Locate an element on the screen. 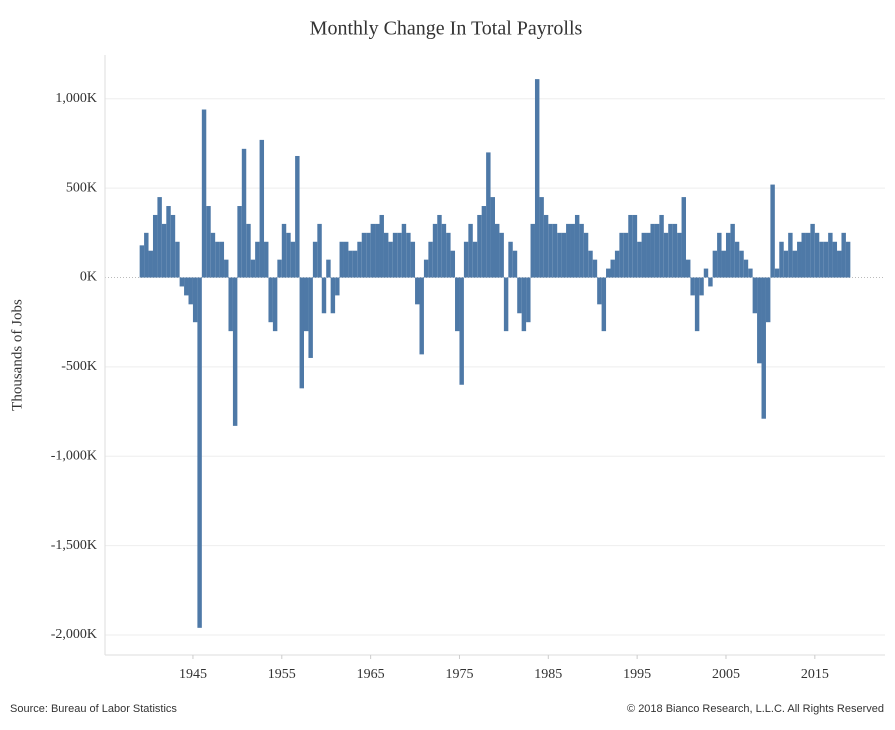 This screenshot has width=895, height=730. y-tick-label: -1,000K is located at coordinates (74, 455).